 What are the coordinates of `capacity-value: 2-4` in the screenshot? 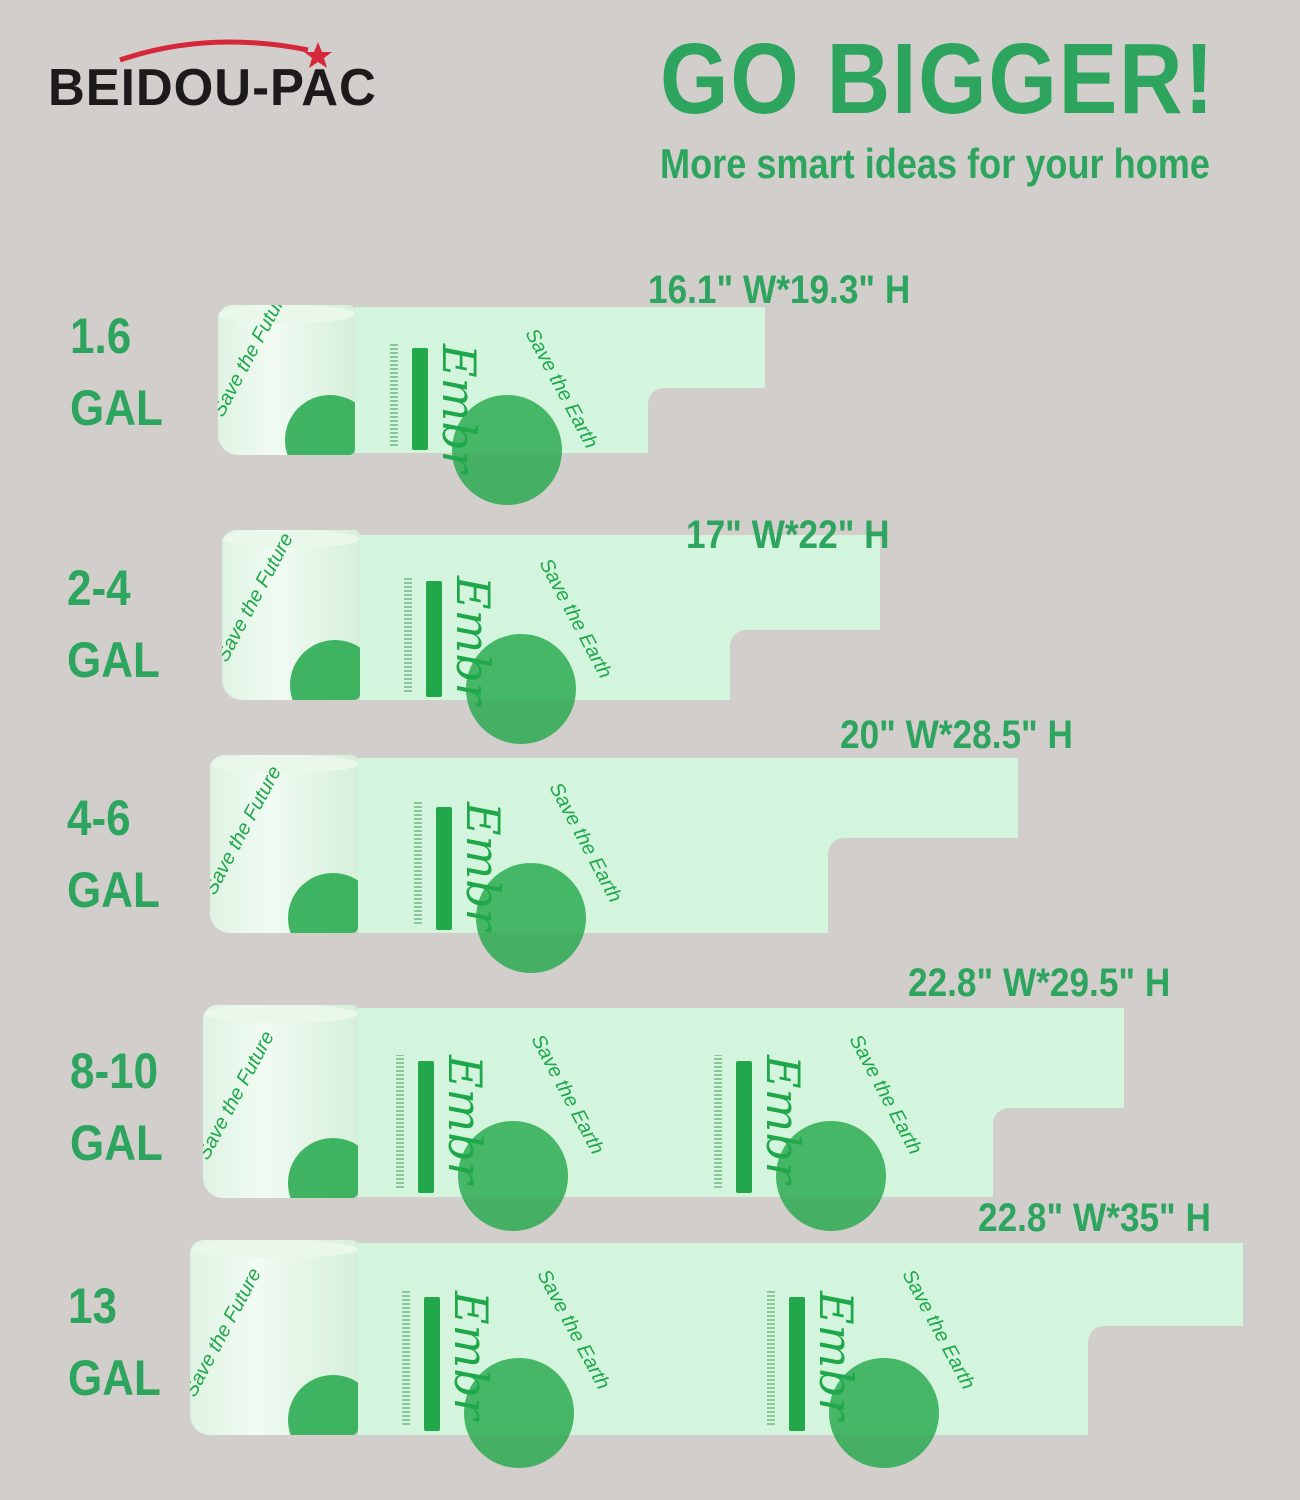 It's located at (99, 588).